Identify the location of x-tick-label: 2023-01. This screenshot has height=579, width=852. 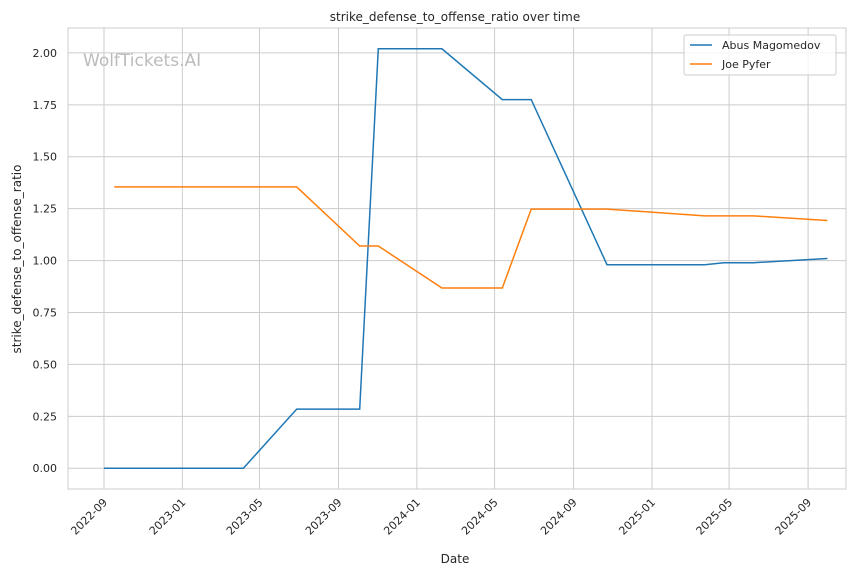
(168, 517).